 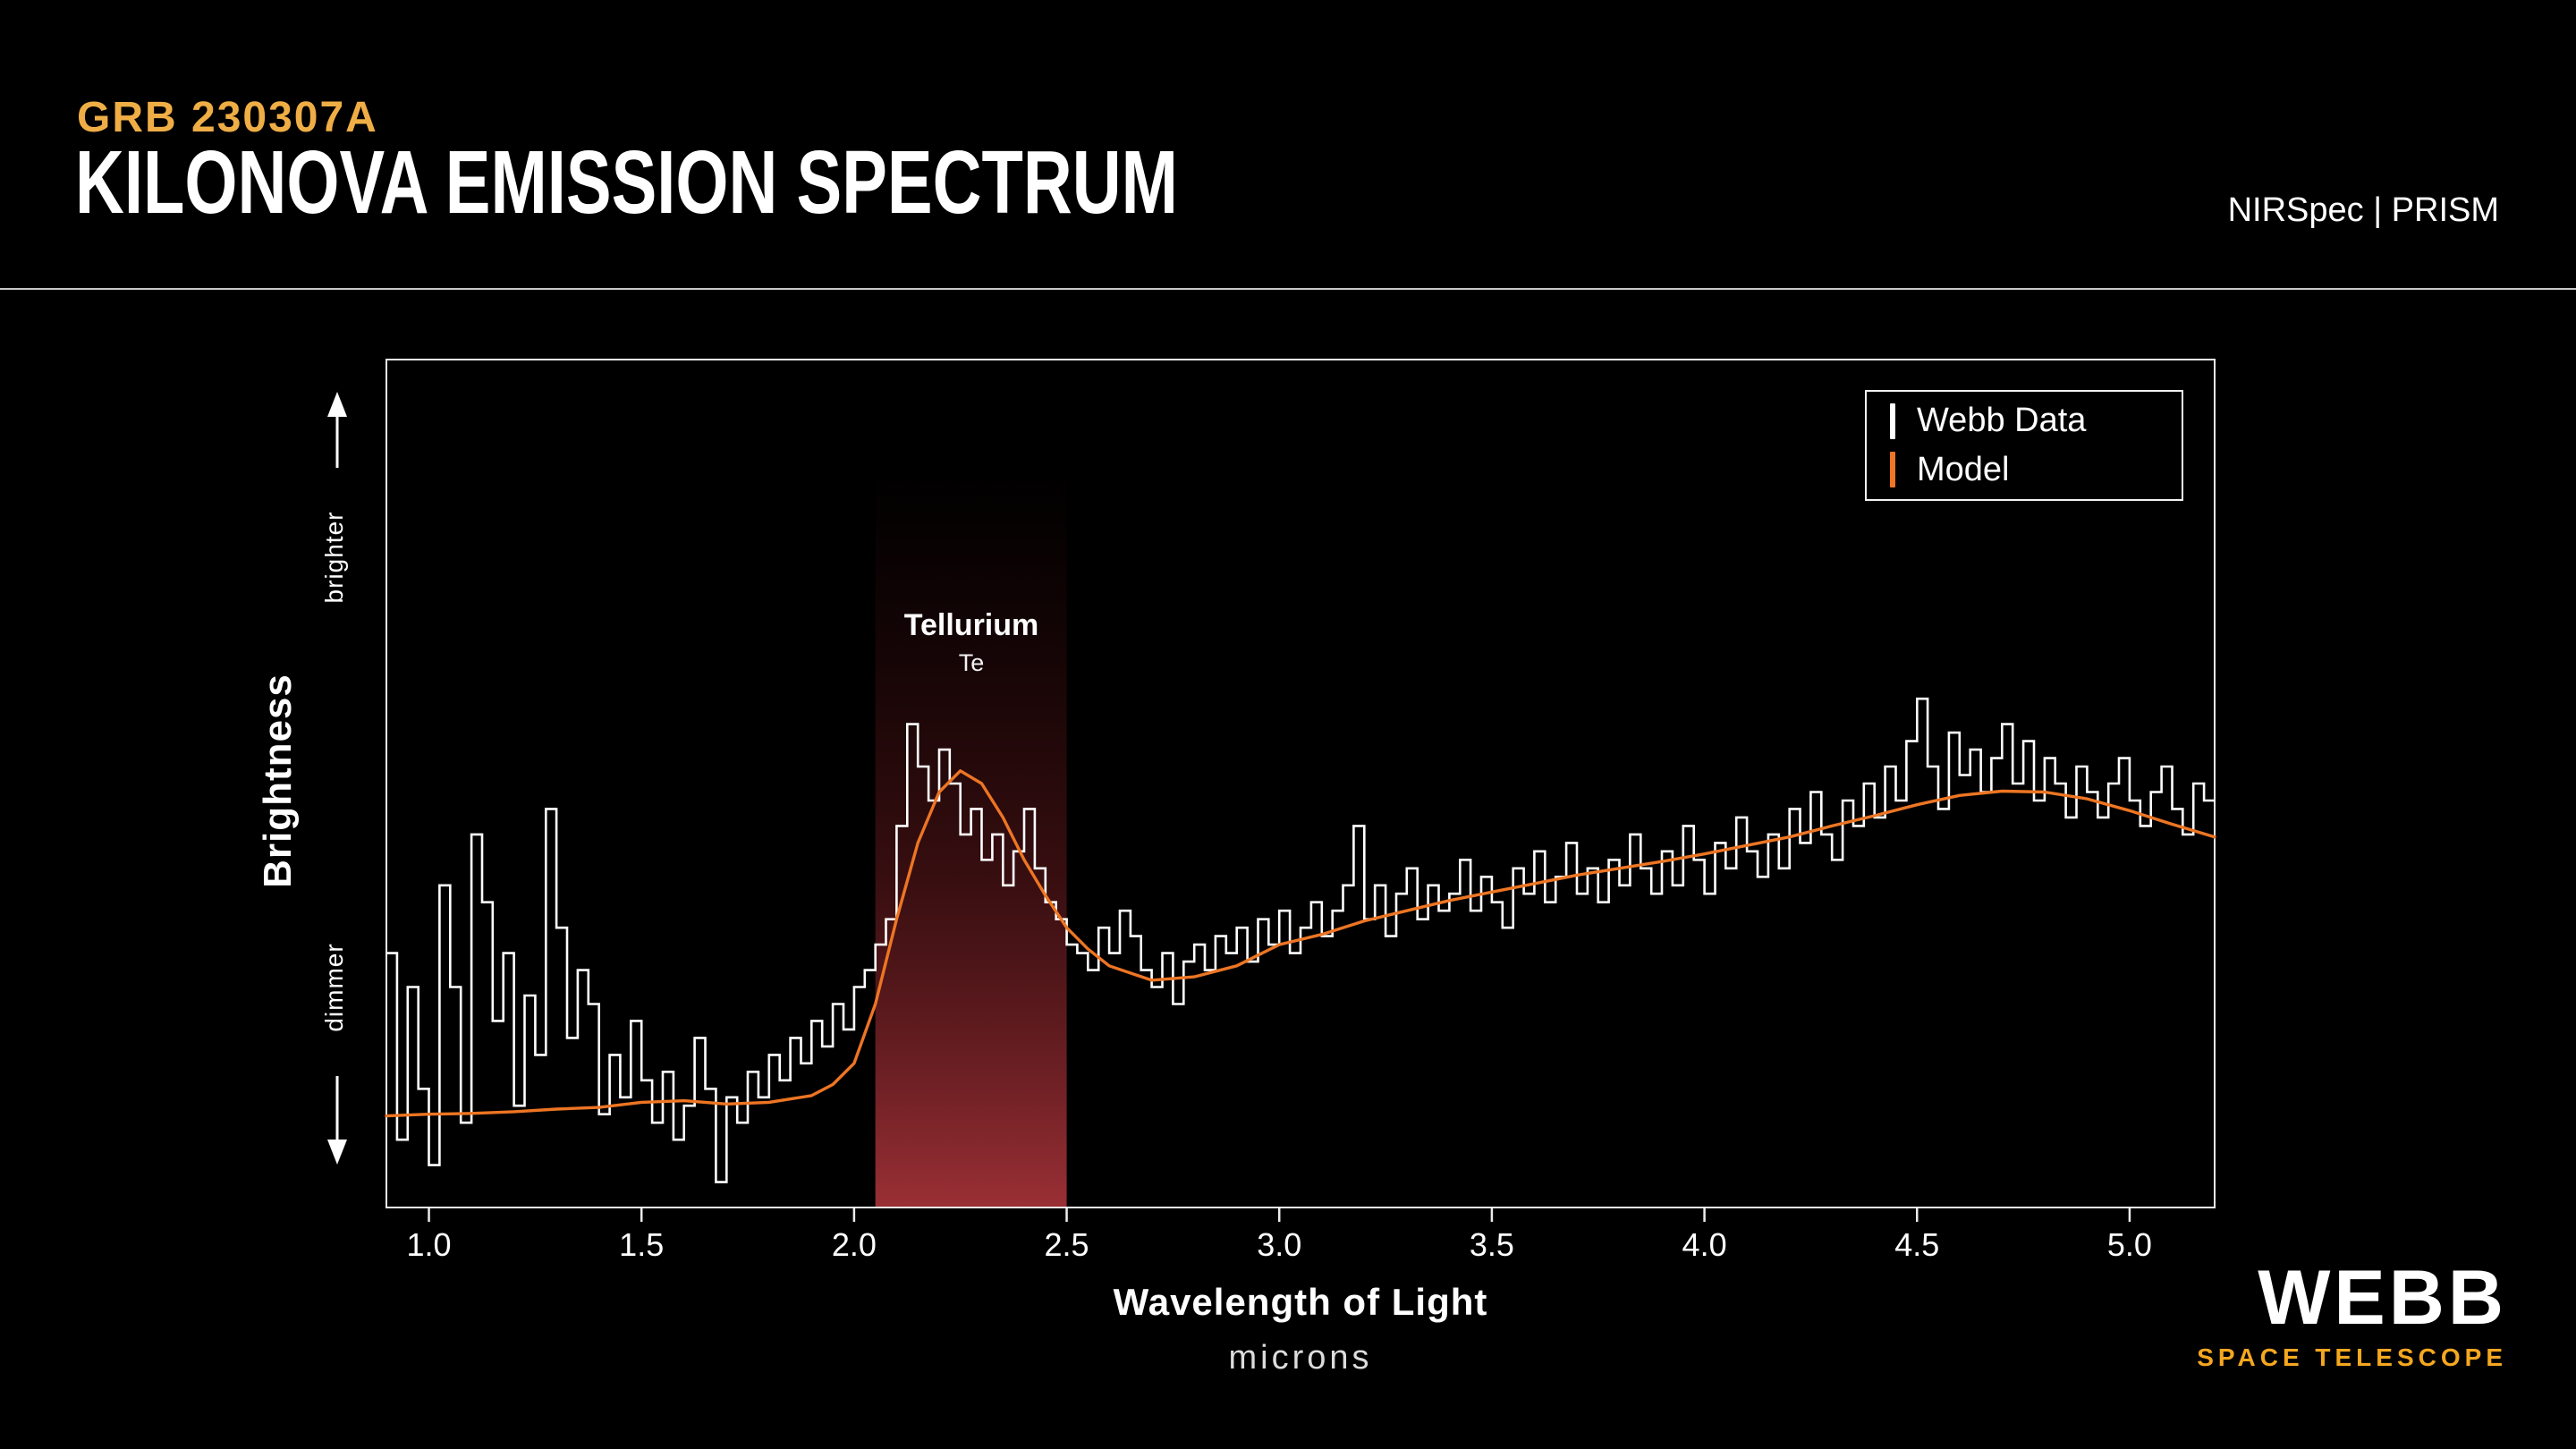 What do you see at coordinates (278, 781) in the screenshot?
I see `y-axis-title: Brightness` at bounding box center [278, 781].